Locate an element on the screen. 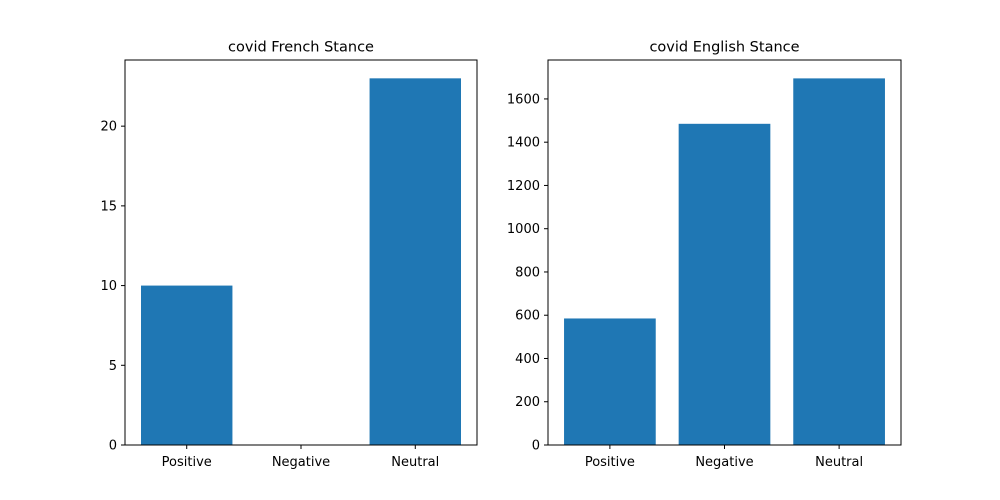  y-tick-label: 1600 is located at coordinates (523, 99).